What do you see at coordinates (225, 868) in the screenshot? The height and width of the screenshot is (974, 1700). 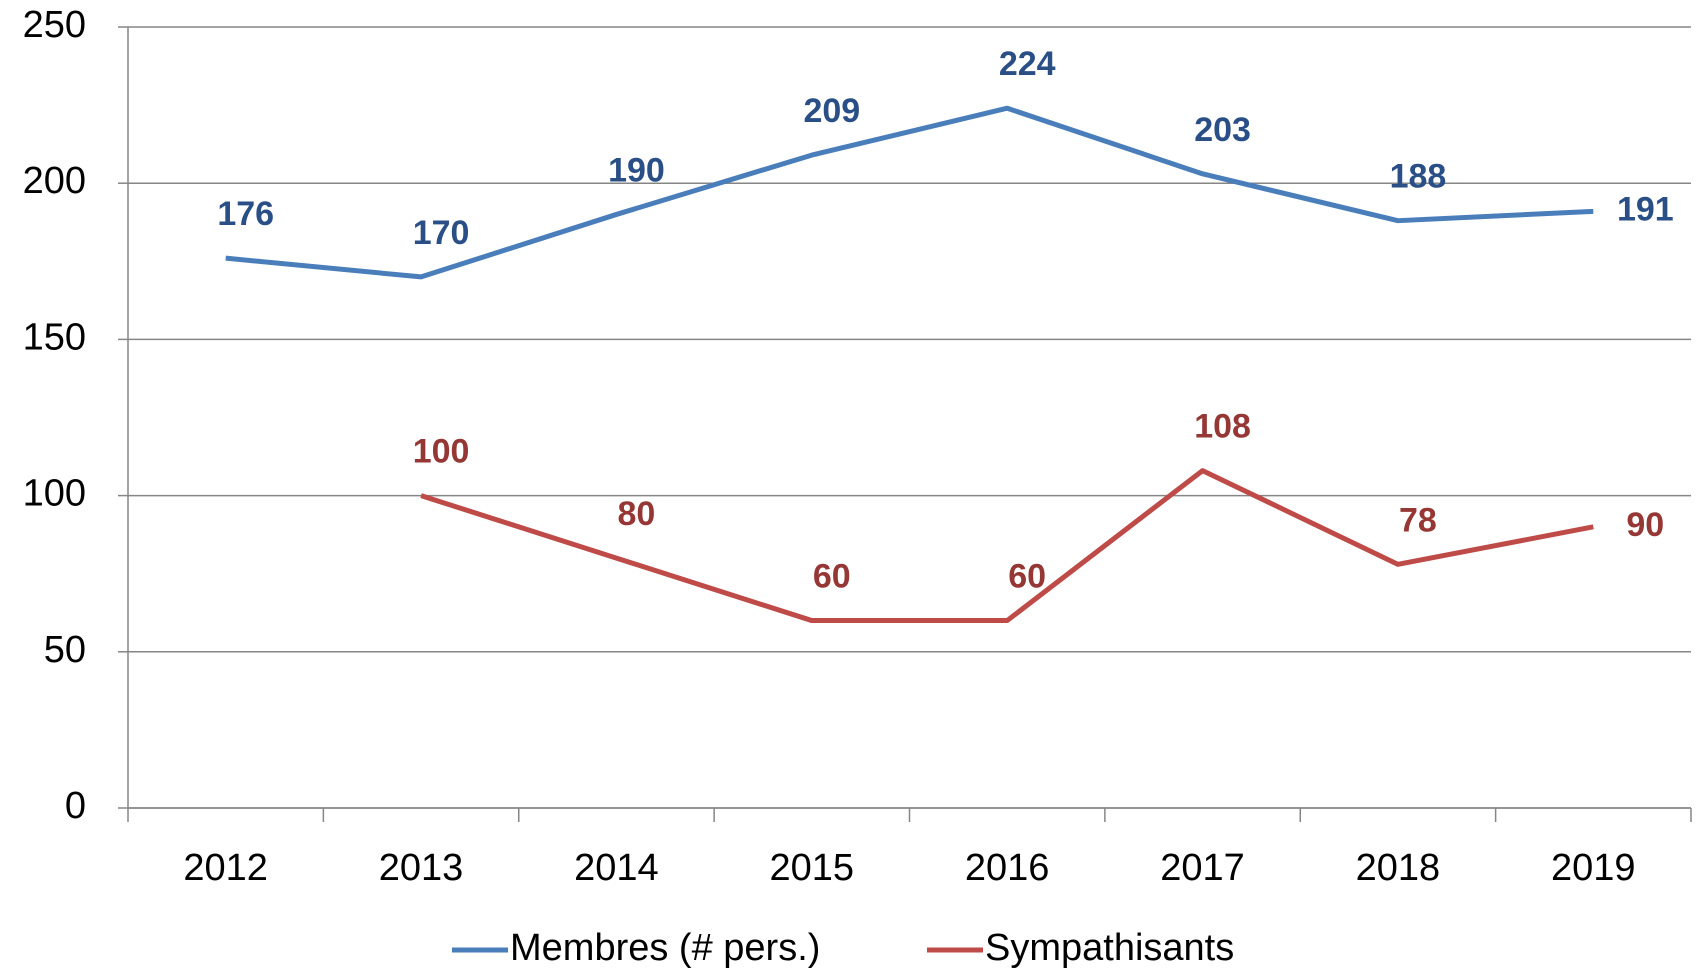 I see `x-tick-label: 2012` at bounding box center [225, 868].